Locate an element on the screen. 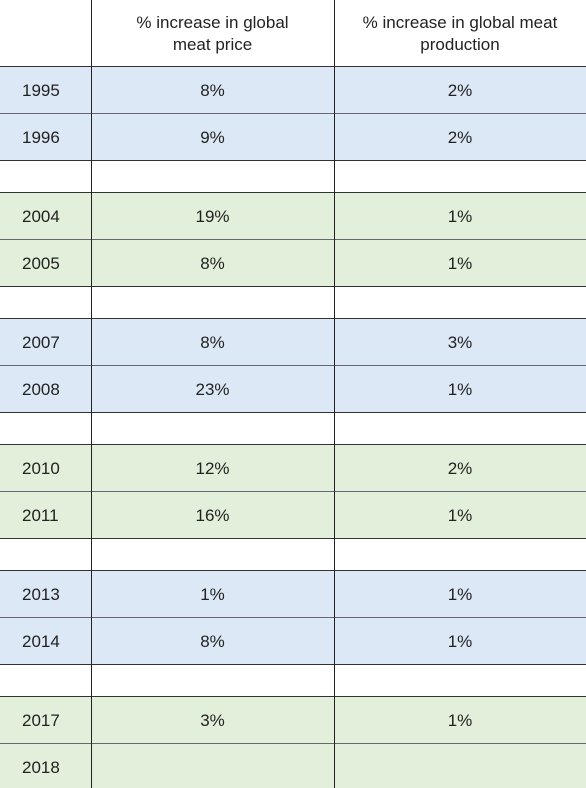 The image size is (586, 788). year-cell: 2018 is located at coordinates (41, 767).